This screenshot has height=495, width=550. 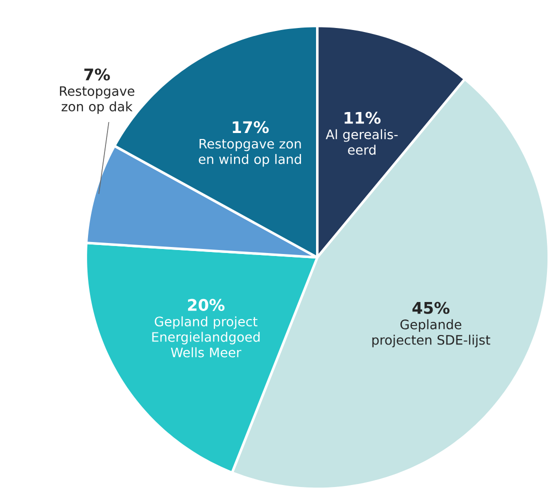 What do you see at coordinates (362, 142) in the screenshot?
I see `slice-label: Al gerealis-eerd` at bounding box center [362, 142].